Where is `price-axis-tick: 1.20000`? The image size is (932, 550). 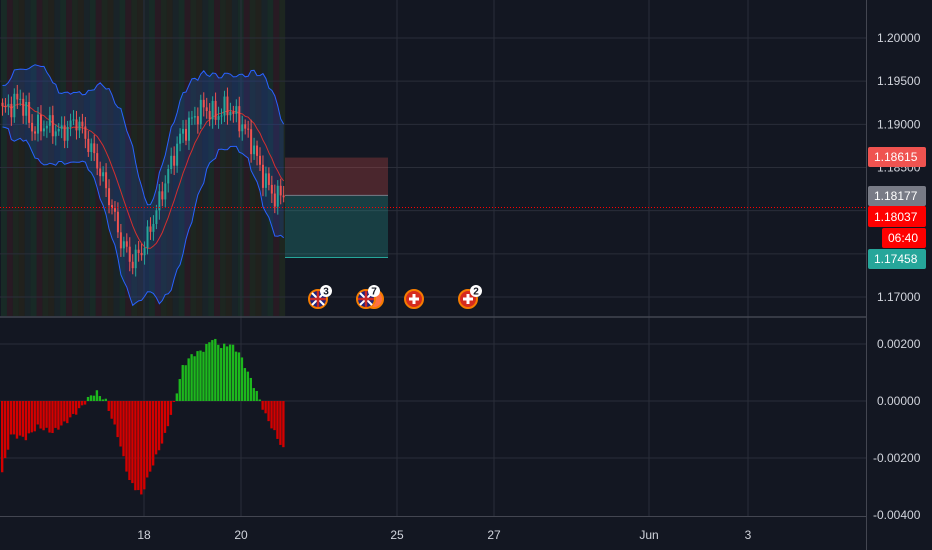 price-axis-tick: 1.20000 is located at coordinates (899, 38).